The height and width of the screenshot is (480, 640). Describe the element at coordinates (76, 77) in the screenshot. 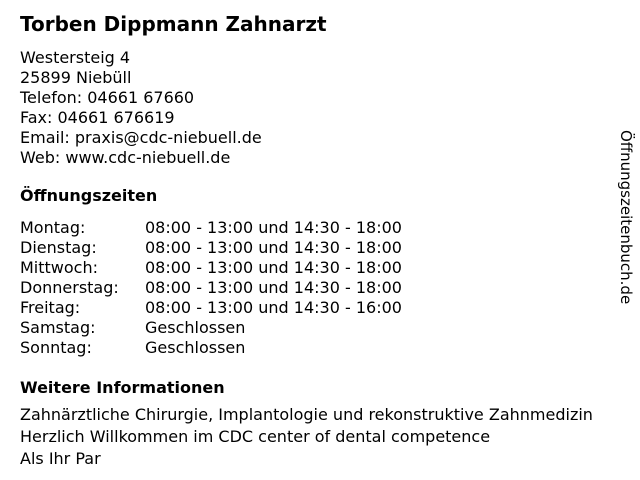

I see `contact-city: 25899 Niebüll` at that location.